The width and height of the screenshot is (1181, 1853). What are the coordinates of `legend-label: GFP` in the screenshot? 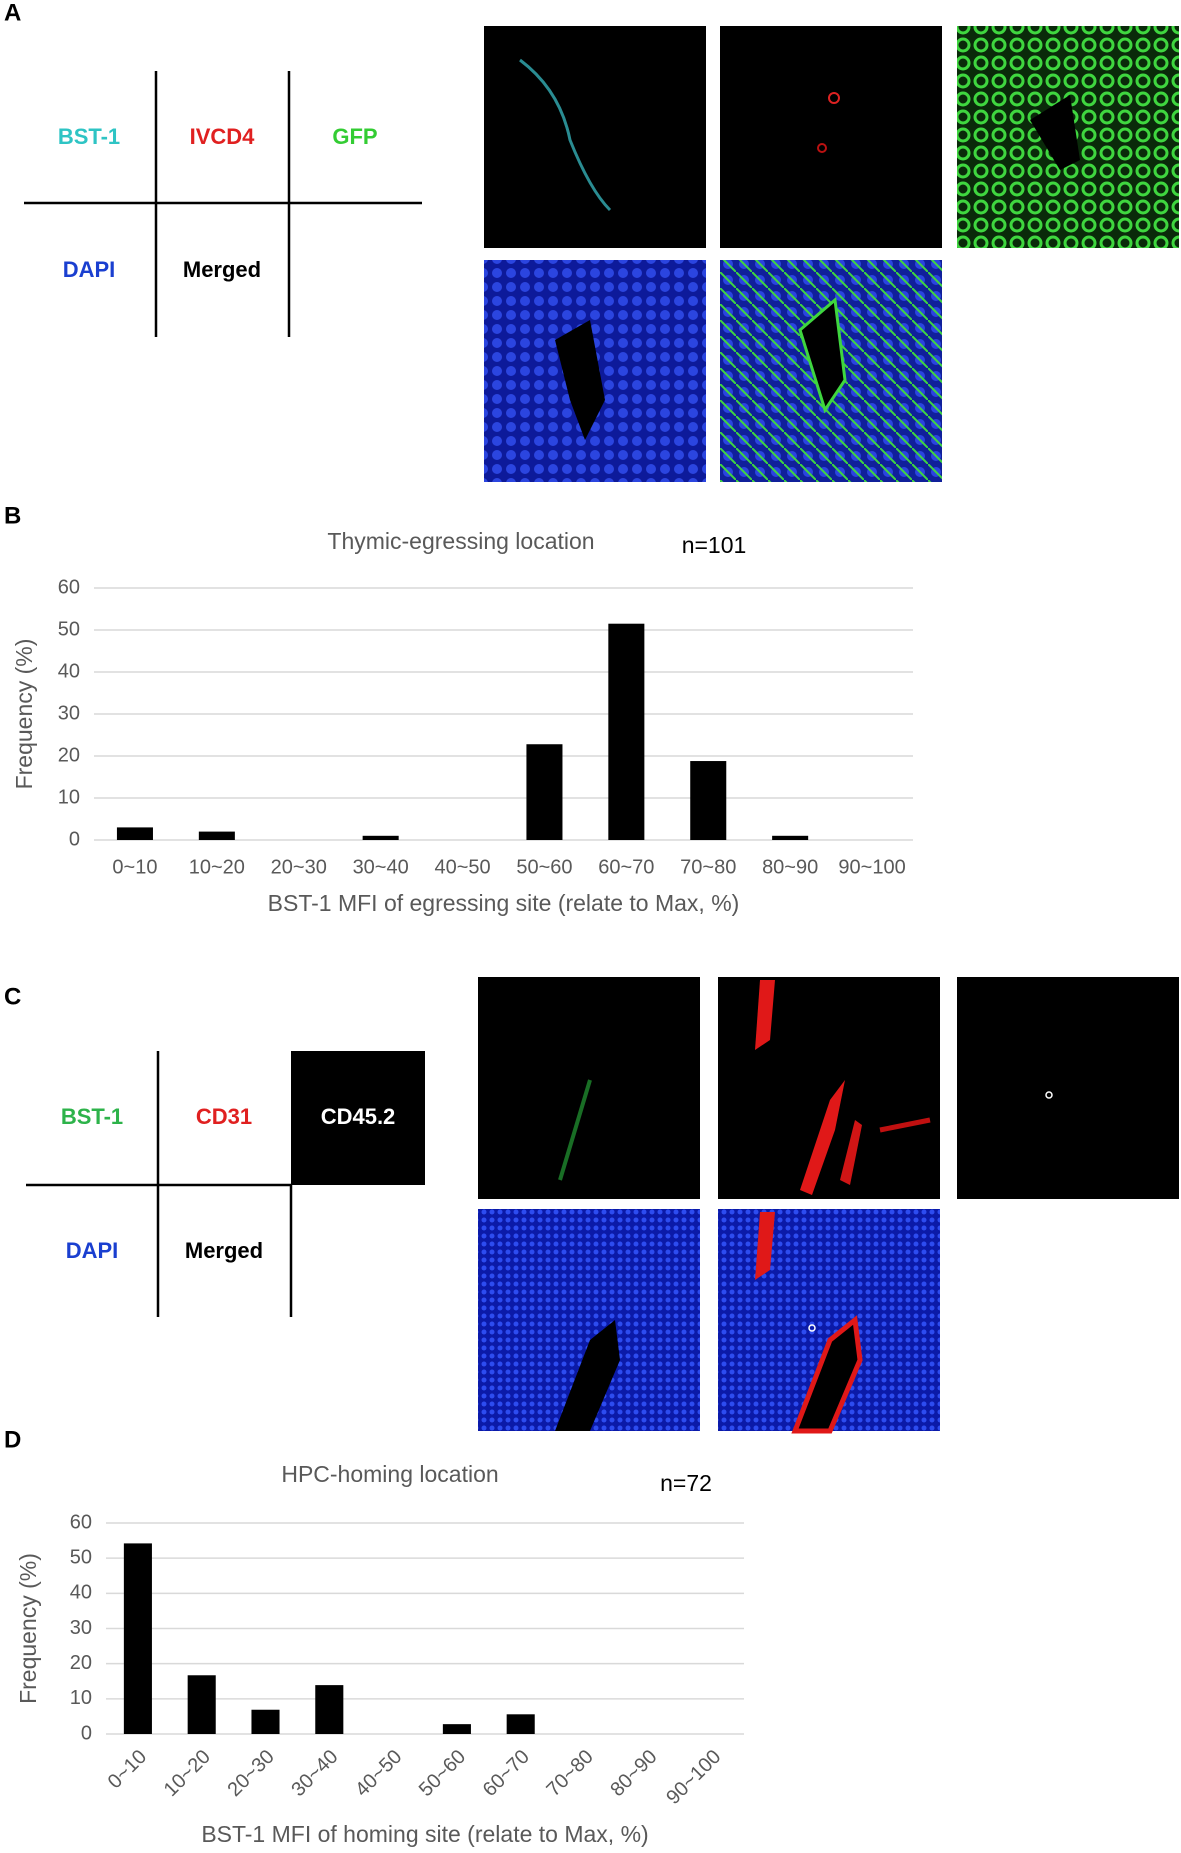 It's located at (354, 136).